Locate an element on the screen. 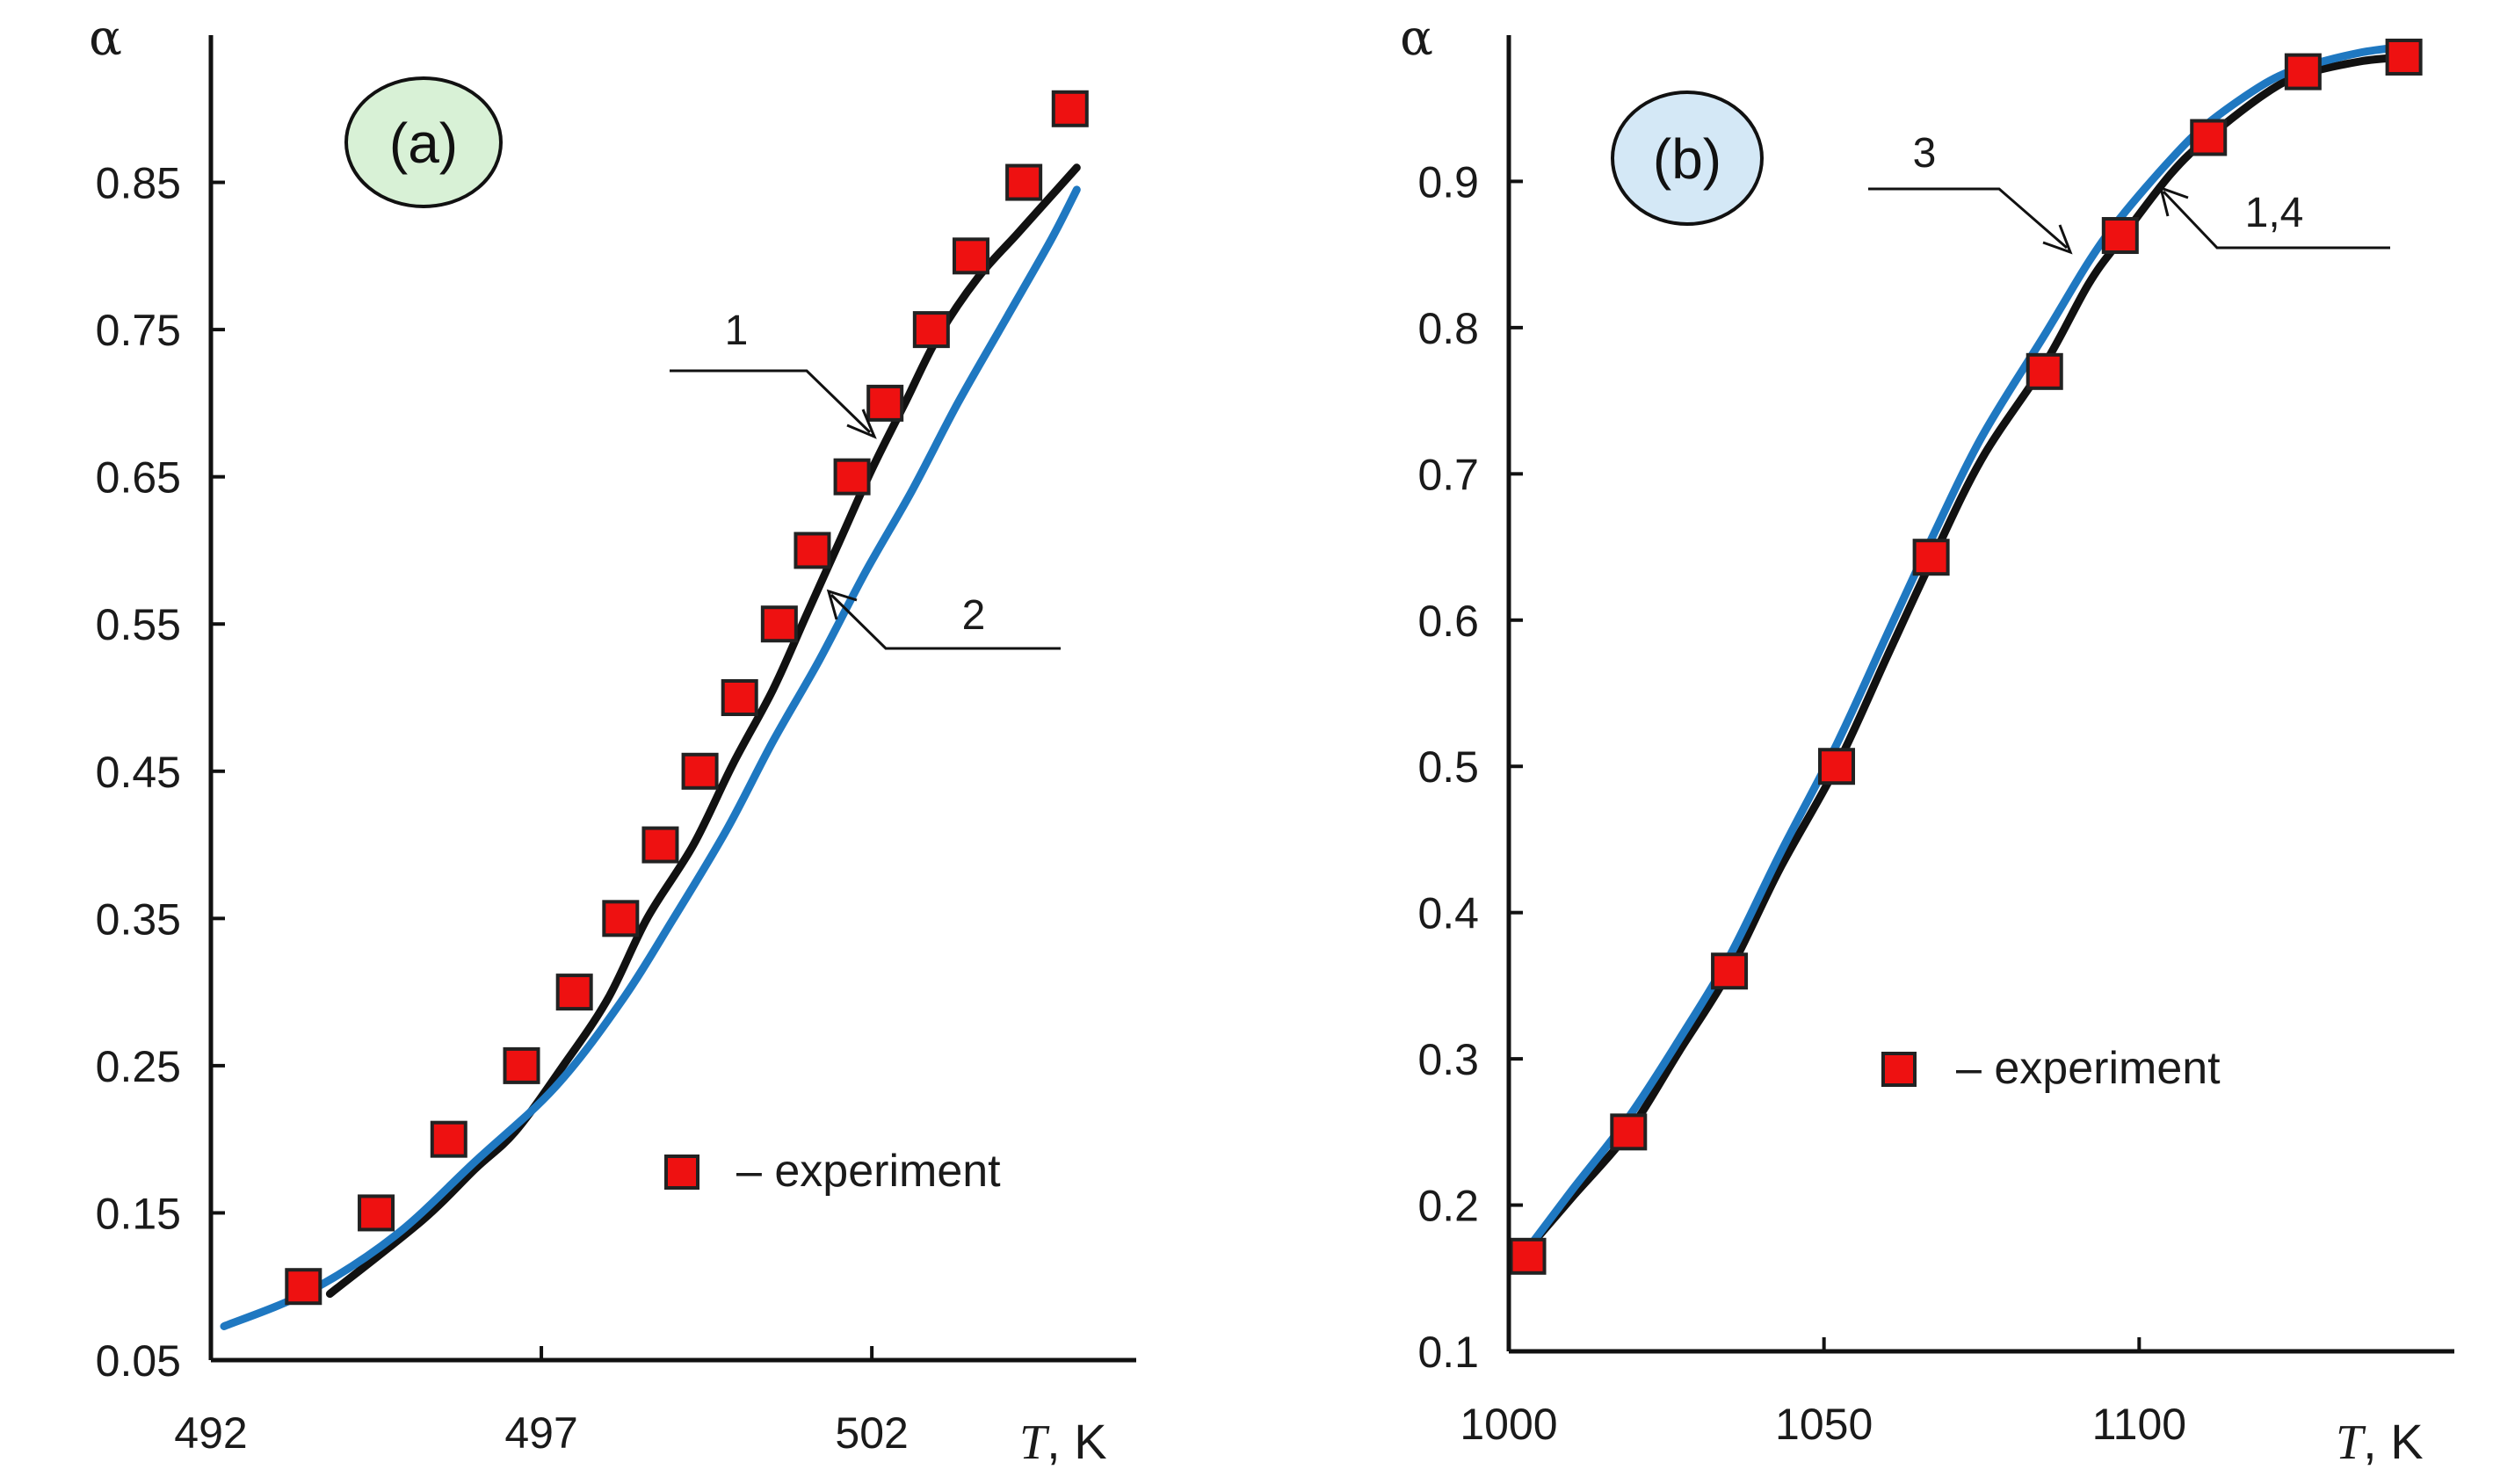 Image resolution: width=2493 pixels, height=1484 pixels. panel-a-badge: (a) is located at coordinates (423, 142).